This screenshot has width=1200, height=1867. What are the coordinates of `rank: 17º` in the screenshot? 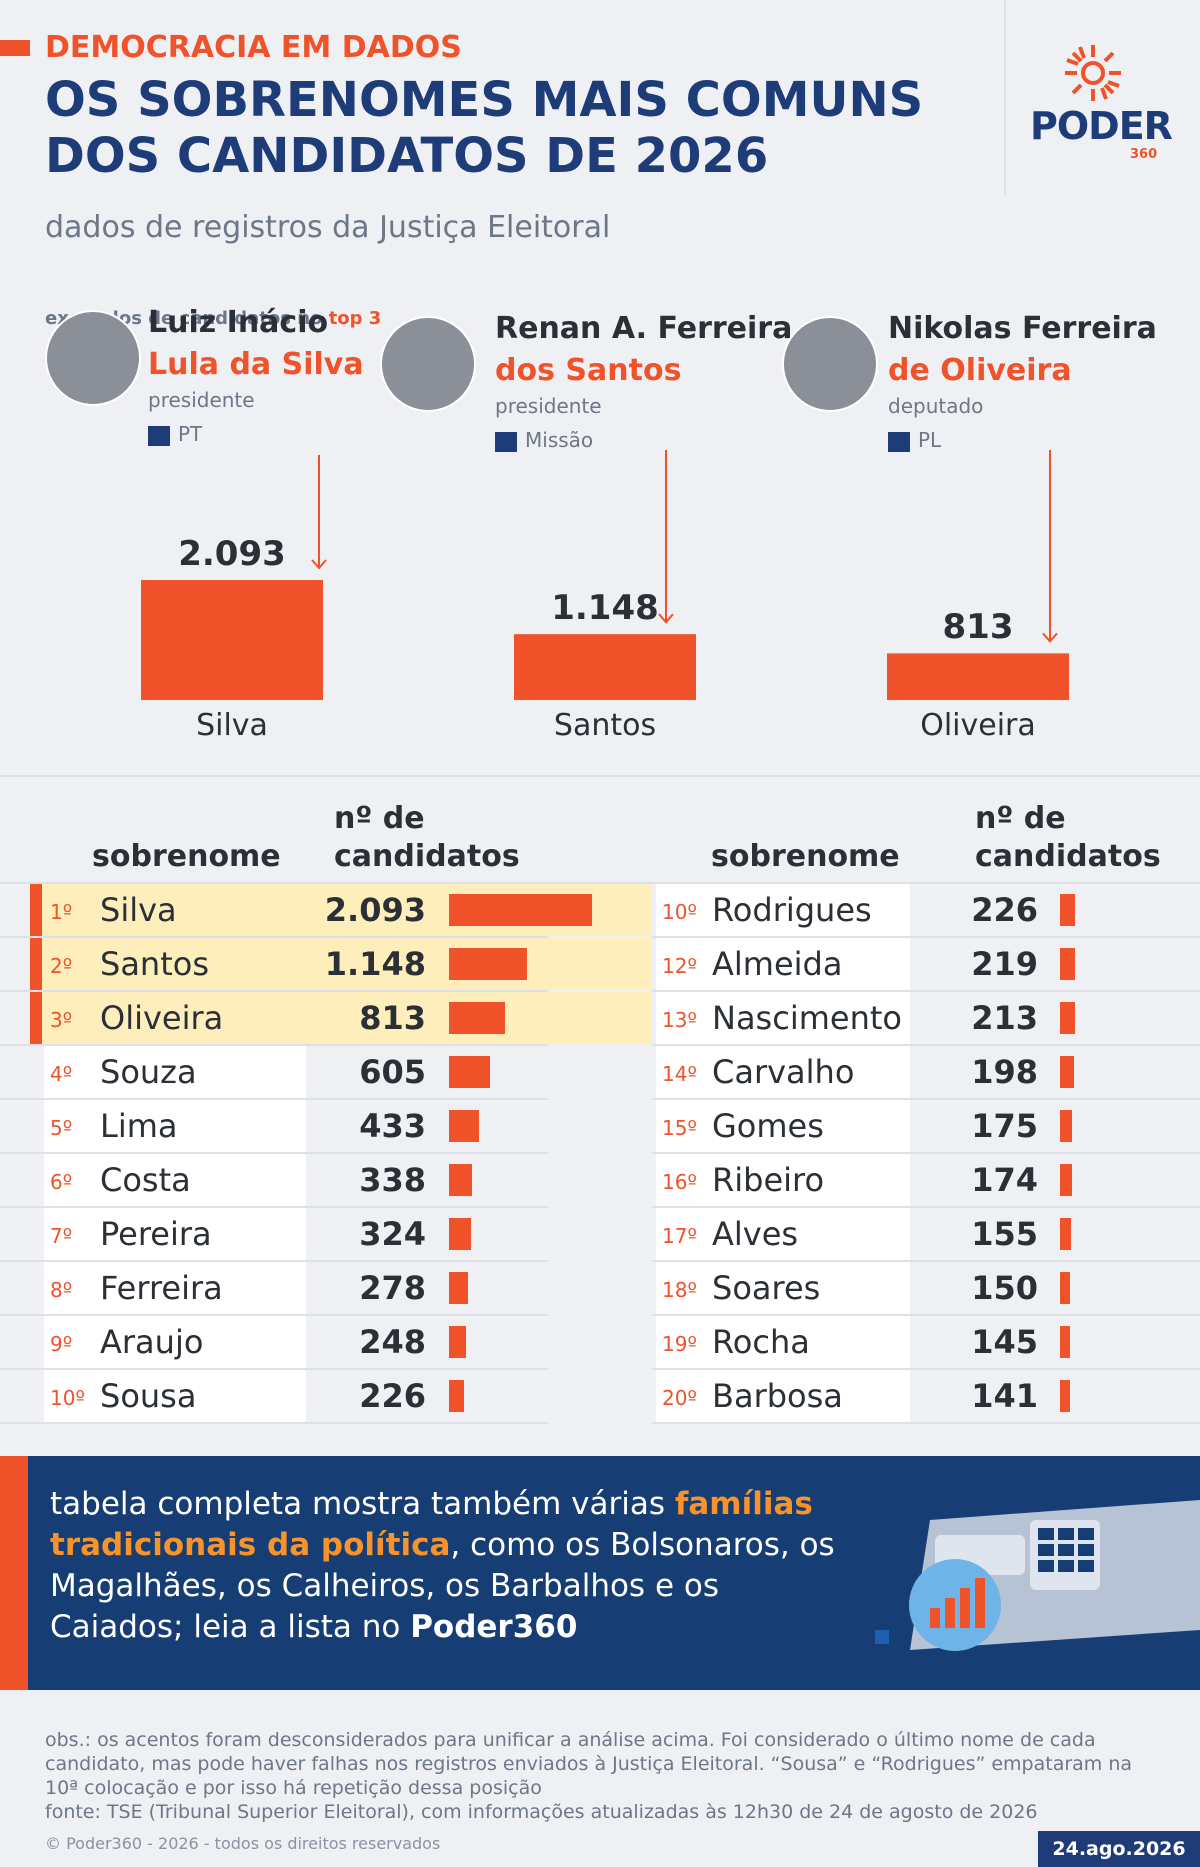 It's located at (679, 1236).